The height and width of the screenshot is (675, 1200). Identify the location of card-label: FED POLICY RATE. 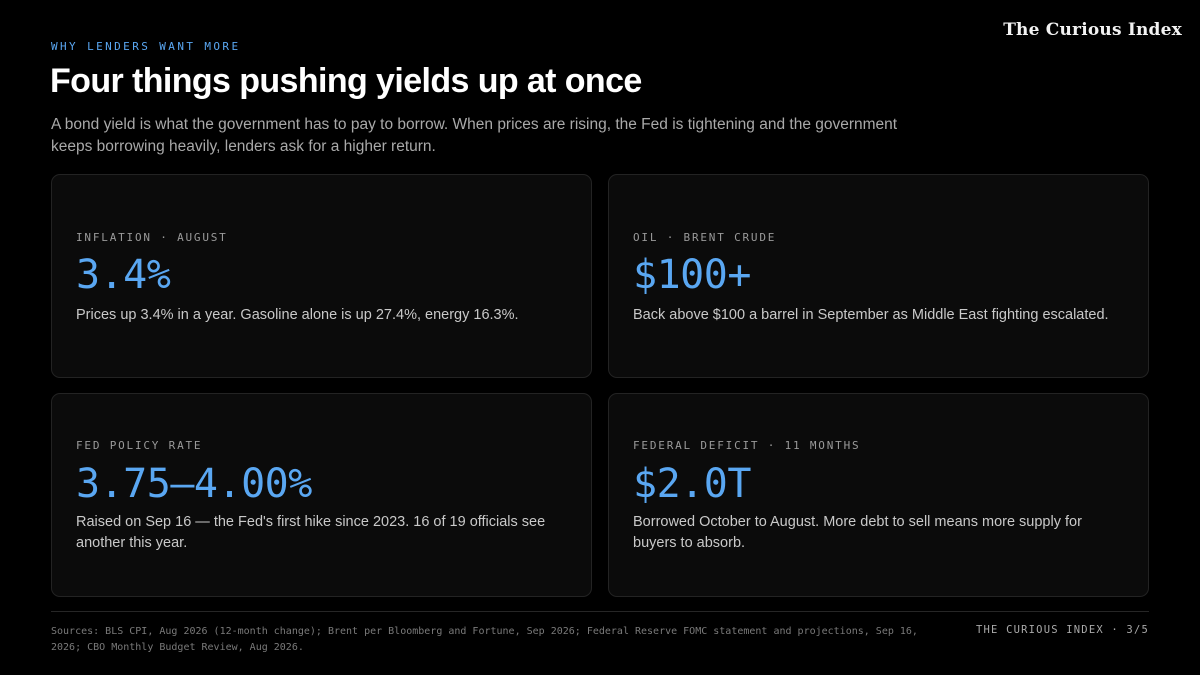
(139, 445).